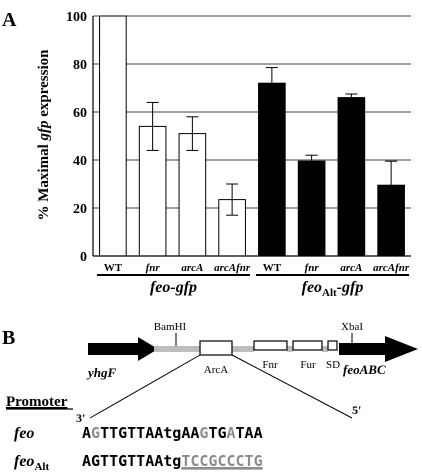  I want to click on fnr-site-label: Fnr, so click(270, 365).